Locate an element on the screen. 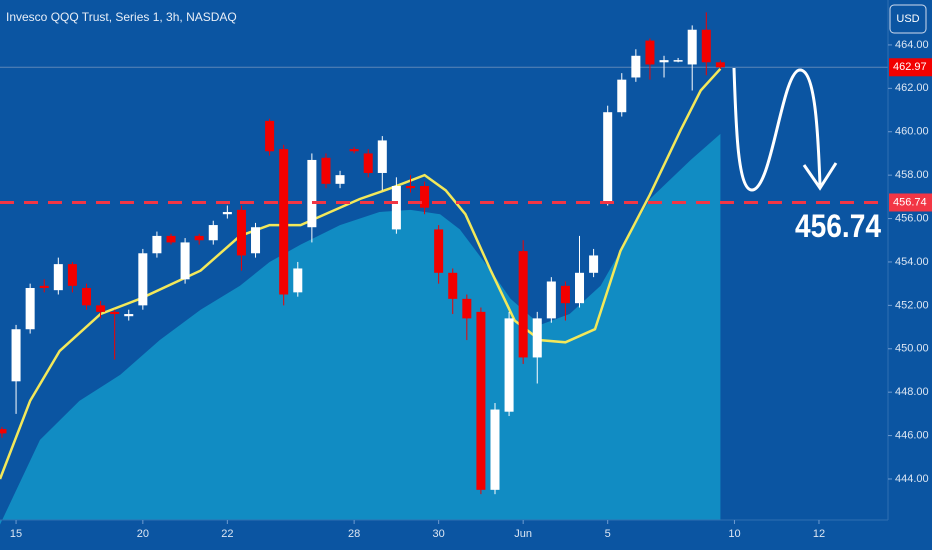 This screenshot has height=550, width=932. currency-button is located at coordinates (908, 19).